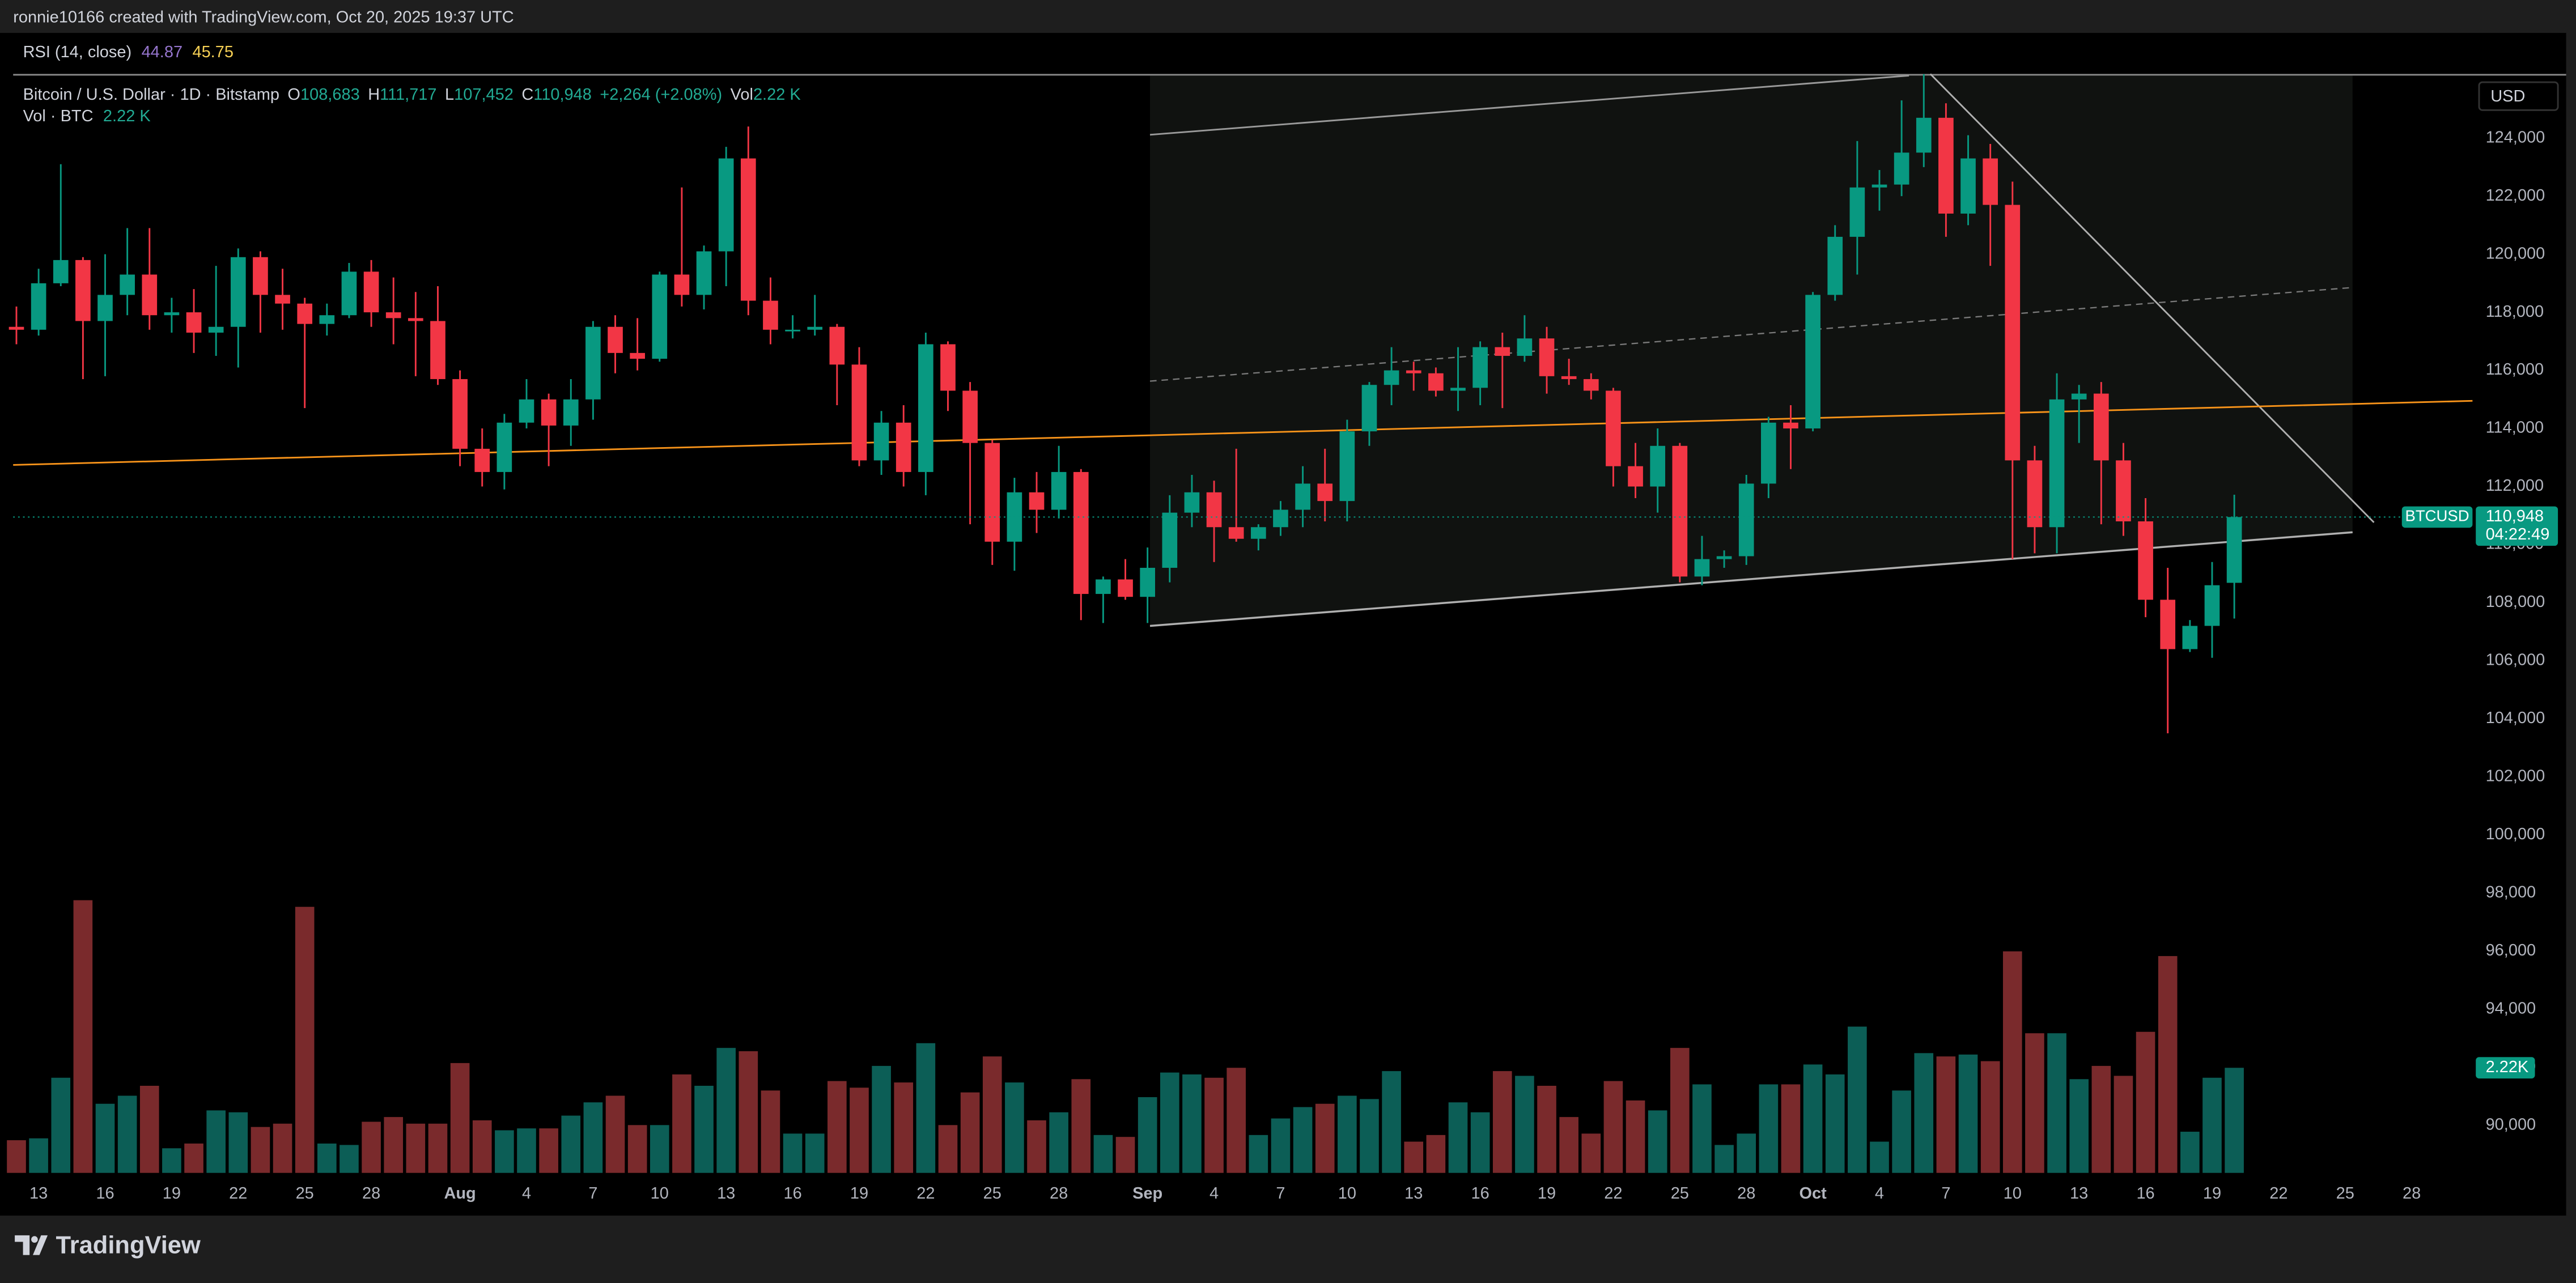 The image size is (2576, 1283). Describe the element at coordinates (31, 1245) in the screenshot. I see `brand-logo` at that location.